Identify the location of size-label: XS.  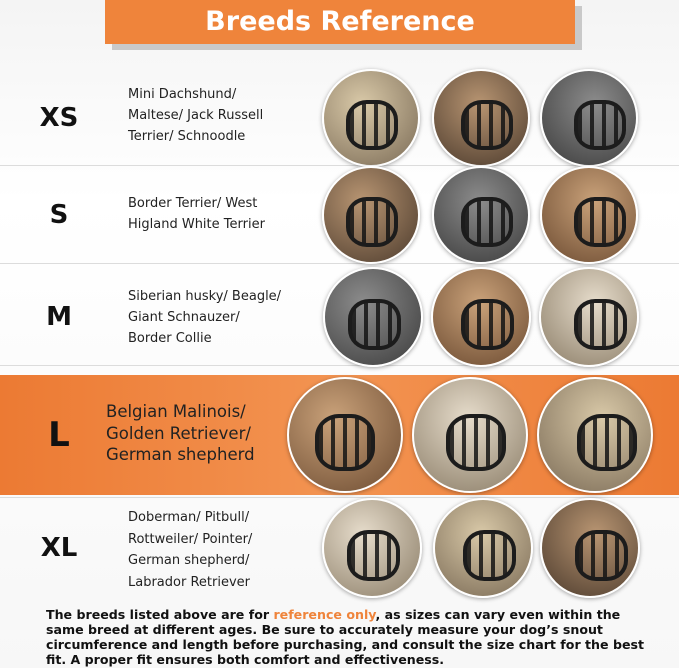
(59, 118).